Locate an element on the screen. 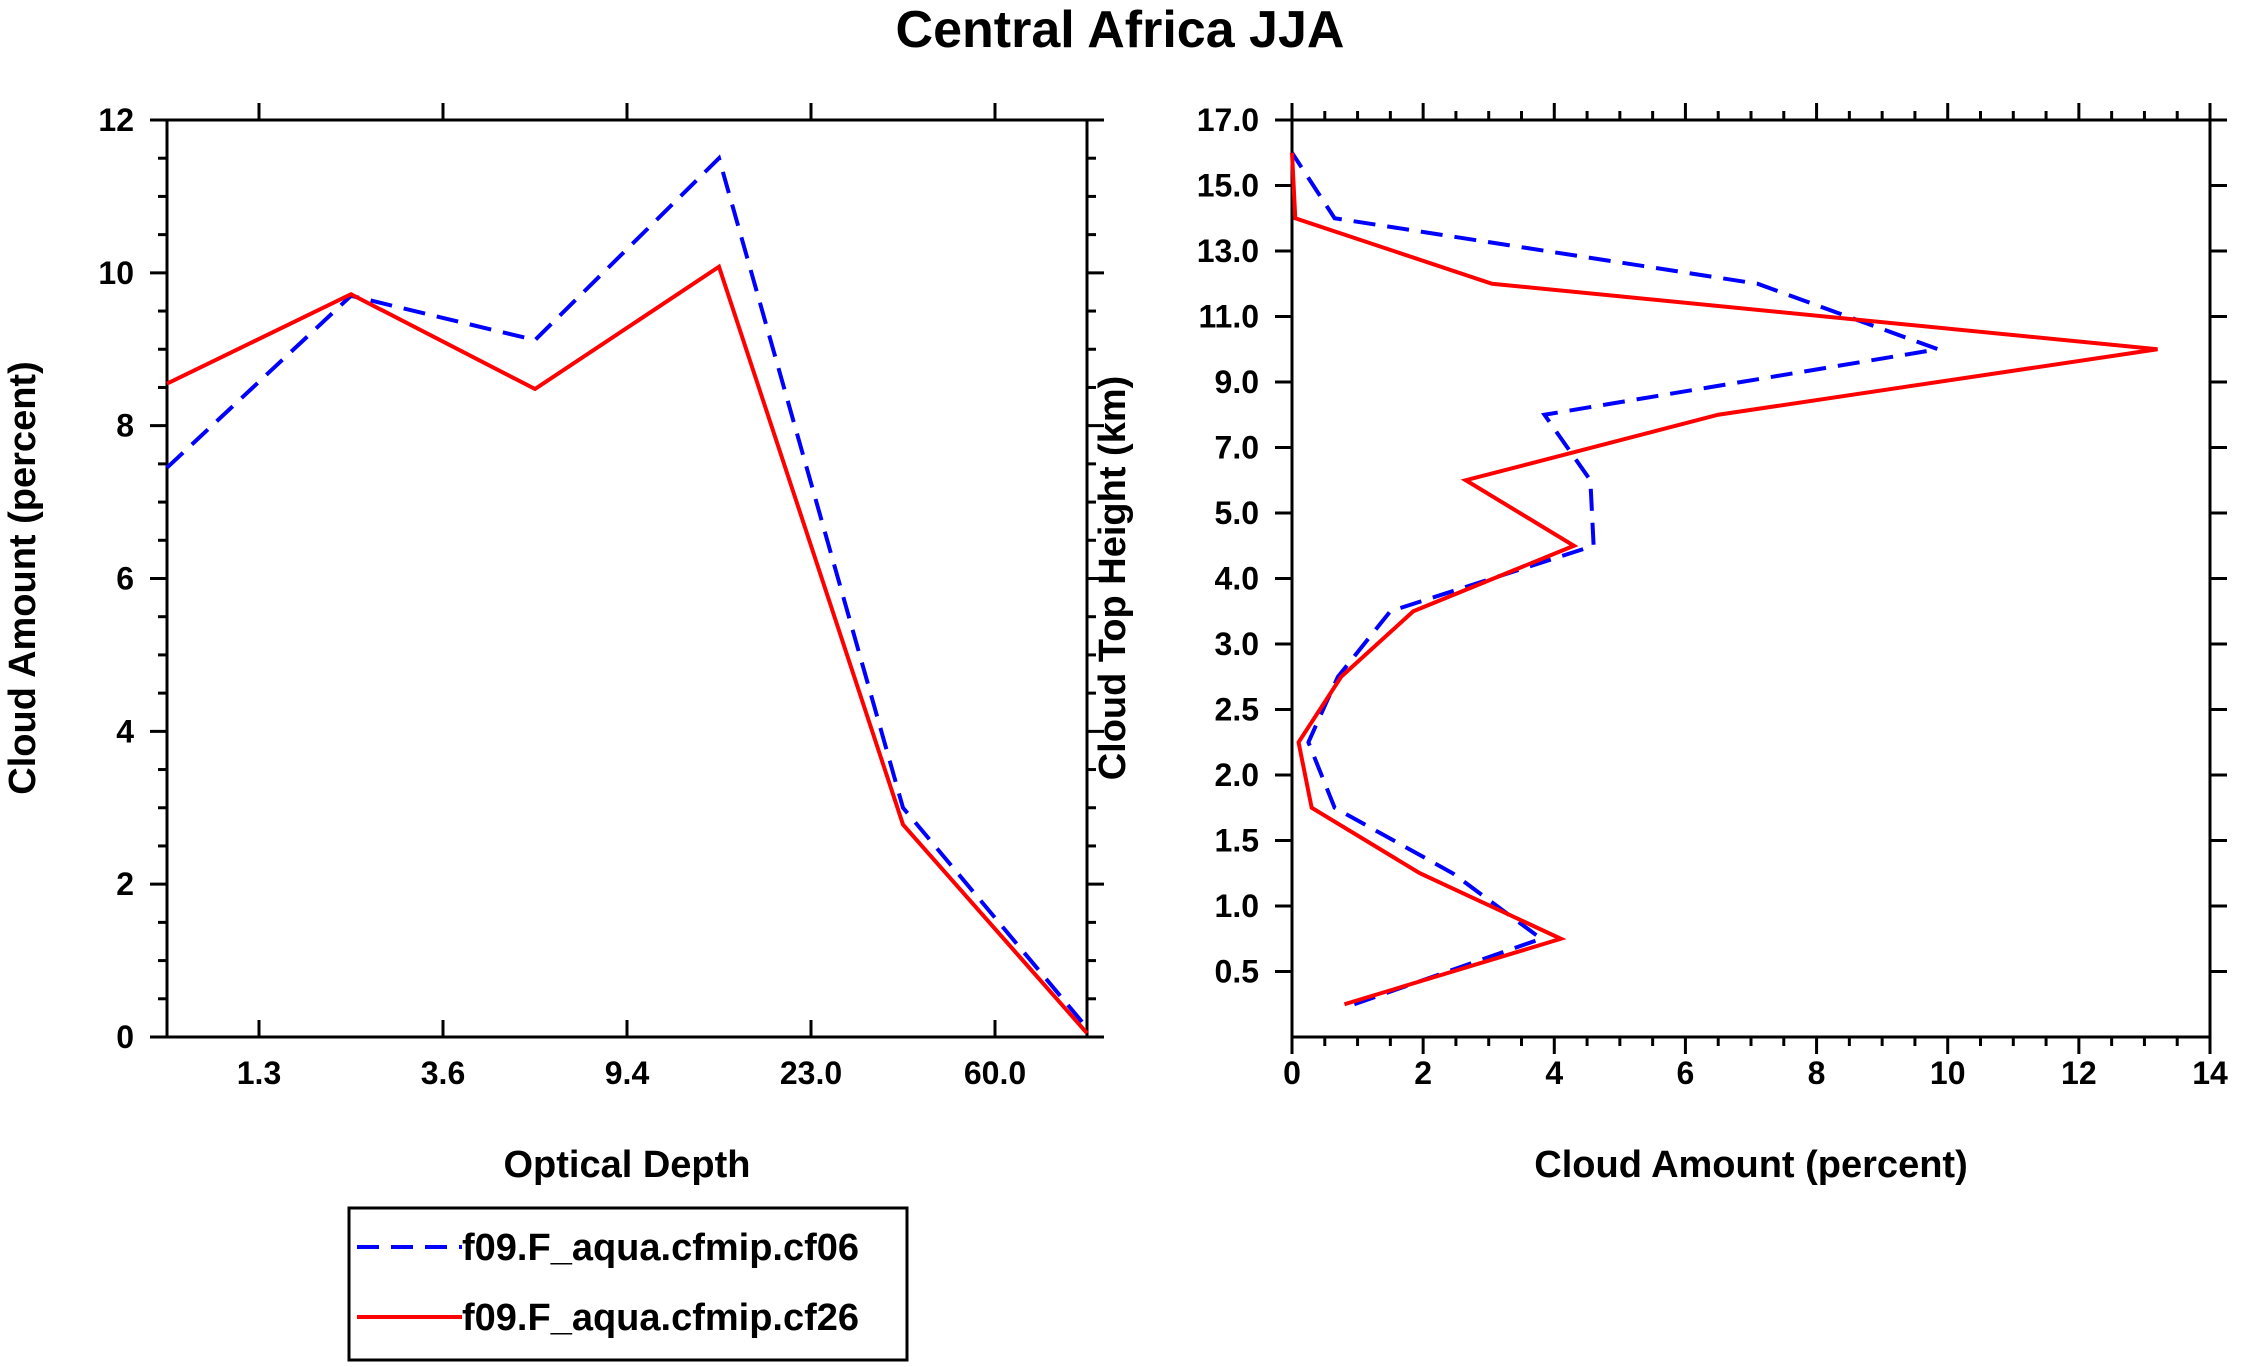 This screenshot has height=1367, width=2241. y-tick-label-left: 4 is located at coordinates (125, 731).